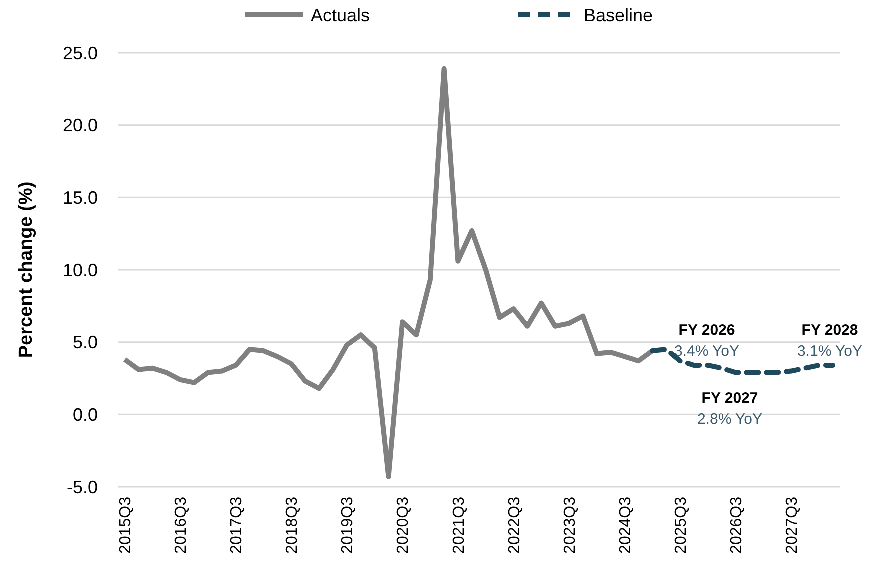 This screenshot has height=574, width=873. I want to click on x-tick-label: 2019Q3, so click(348, 525).